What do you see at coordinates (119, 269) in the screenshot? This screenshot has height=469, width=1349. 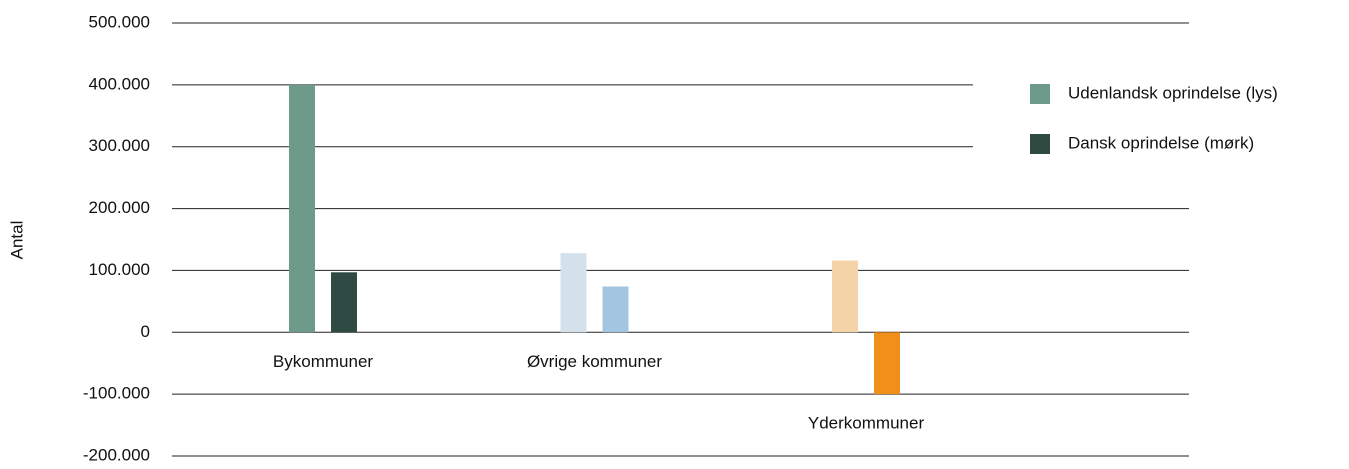 I see `y-tick-label: 100.000` at bounding box center [119, 269].